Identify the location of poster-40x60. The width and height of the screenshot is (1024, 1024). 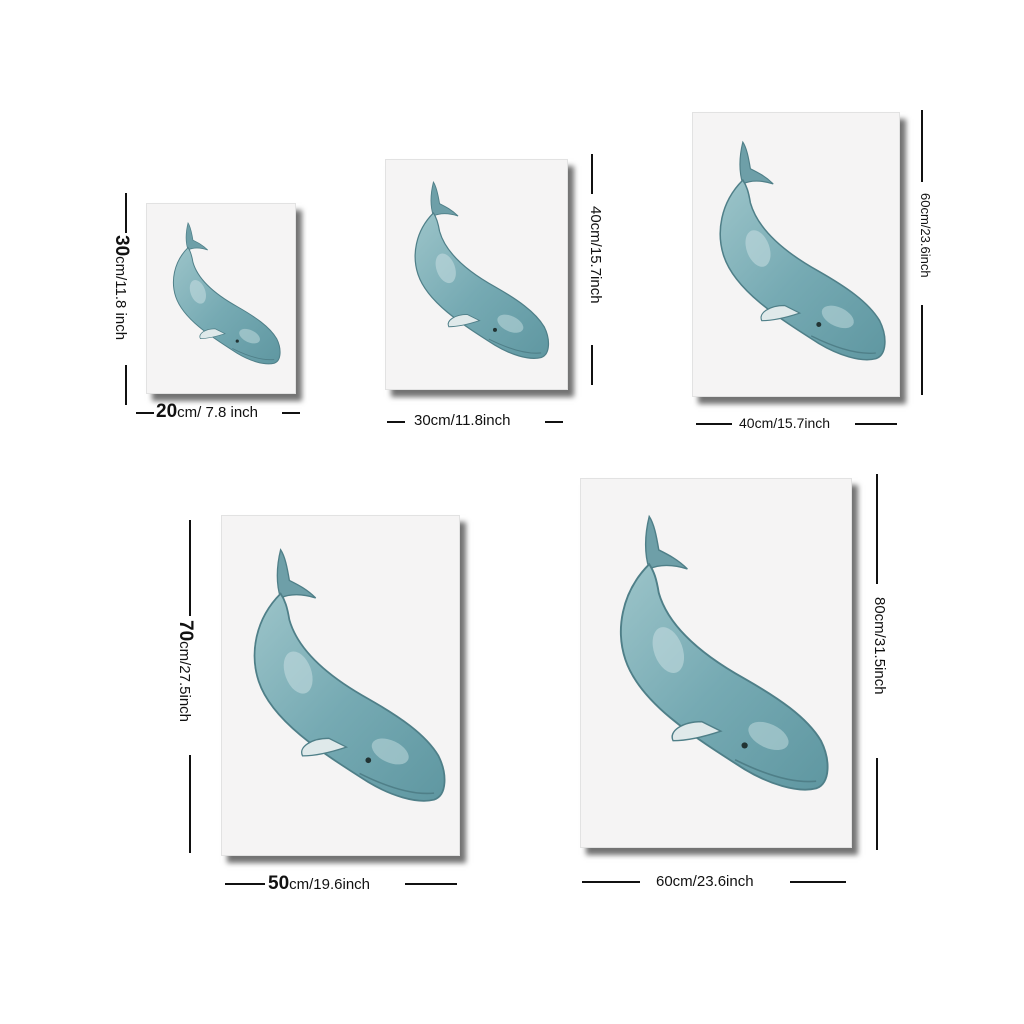
(796, 254).